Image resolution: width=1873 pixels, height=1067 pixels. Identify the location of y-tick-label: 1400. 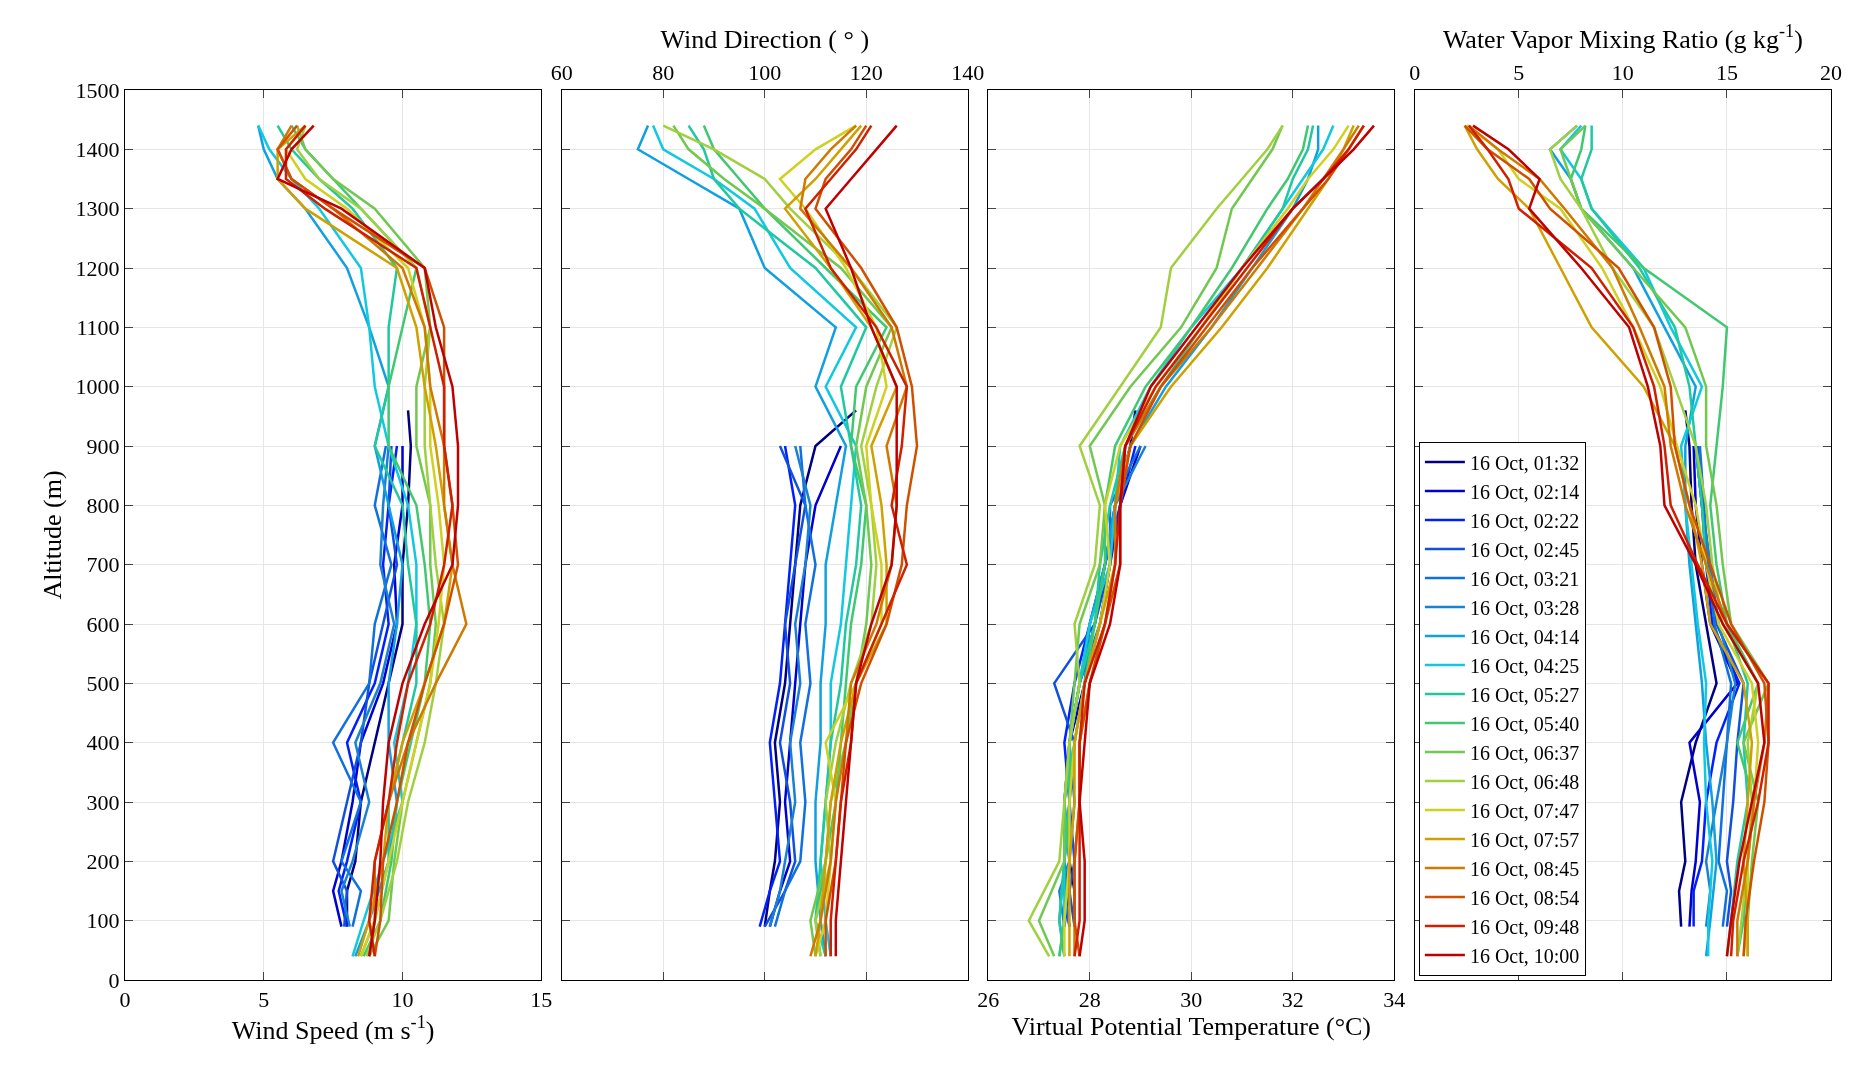
(97, 150).